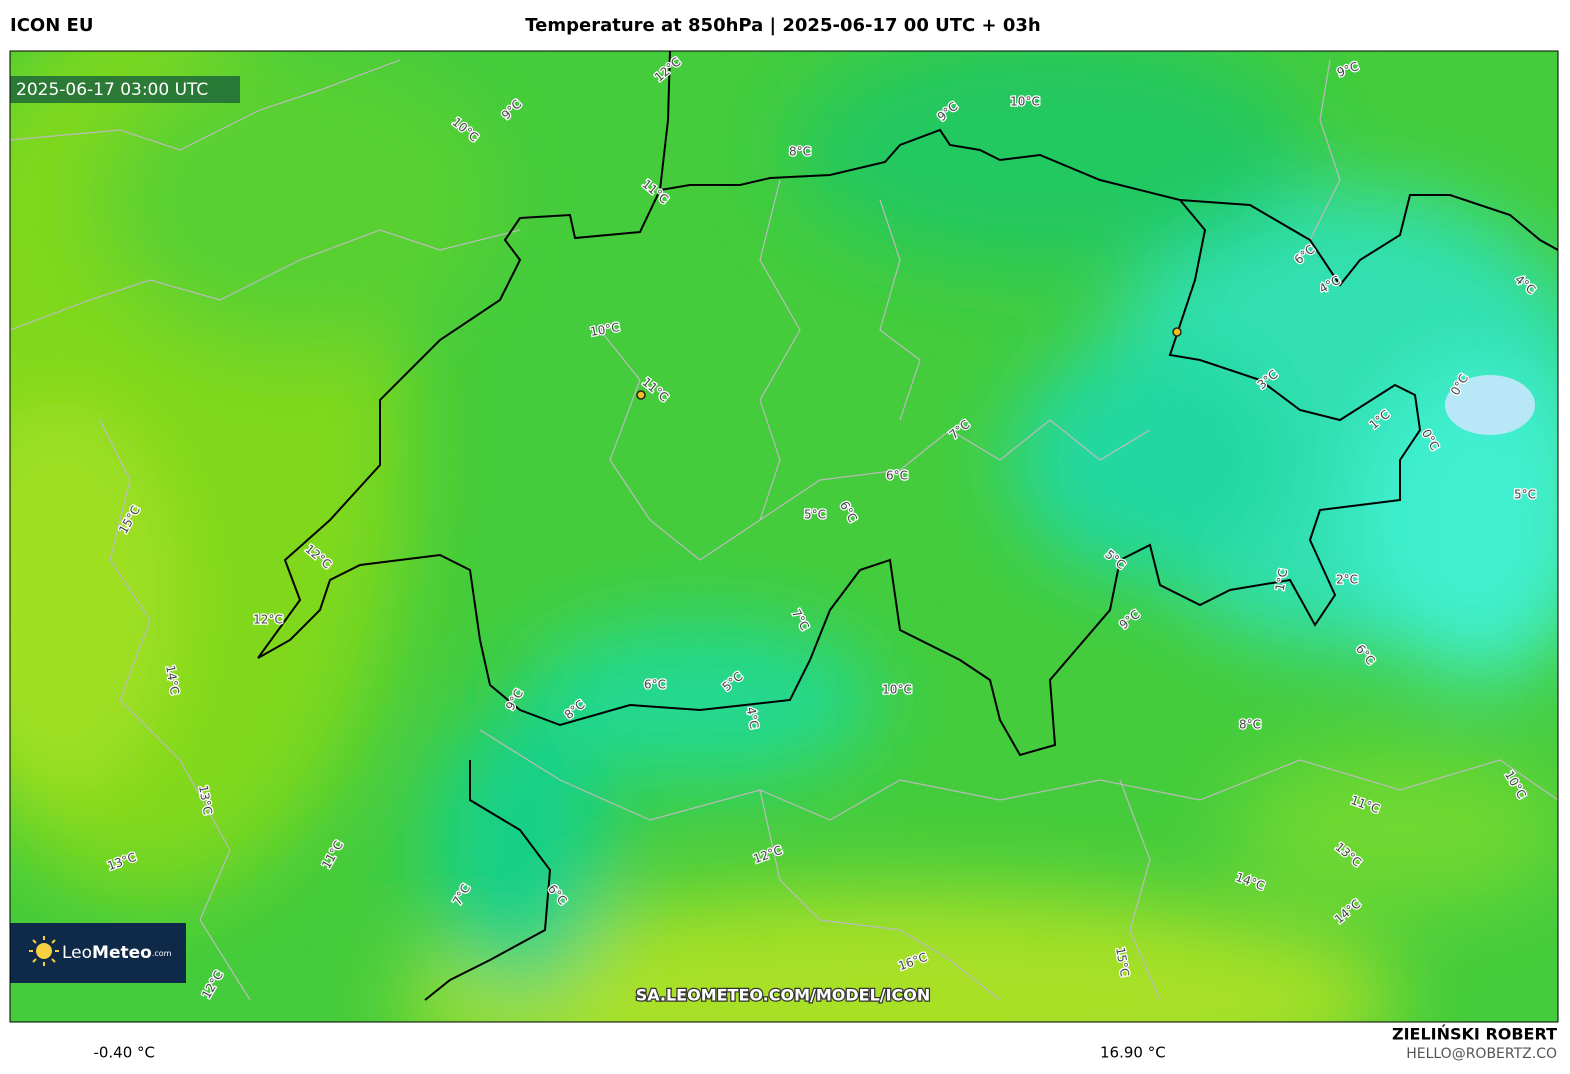 Image resolution: width=1570 pixels, height=1074 pixels. What do you see at coordinates (1282, 580) in the screenshot?
I see `contour-label: 1°C` at bounding box center [1282, 580].